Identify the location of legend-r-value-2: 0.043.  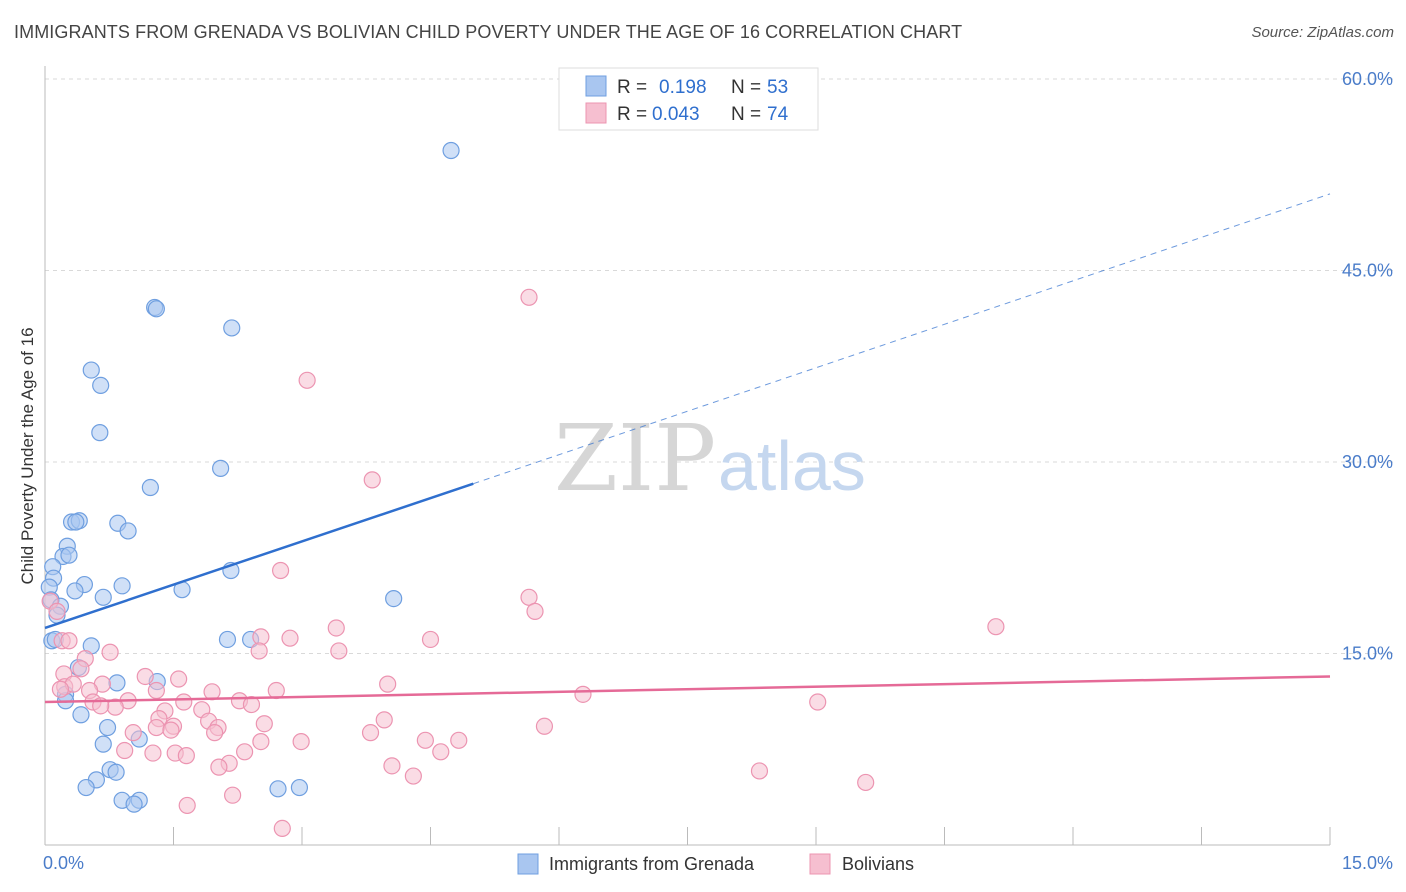
(676, 114).